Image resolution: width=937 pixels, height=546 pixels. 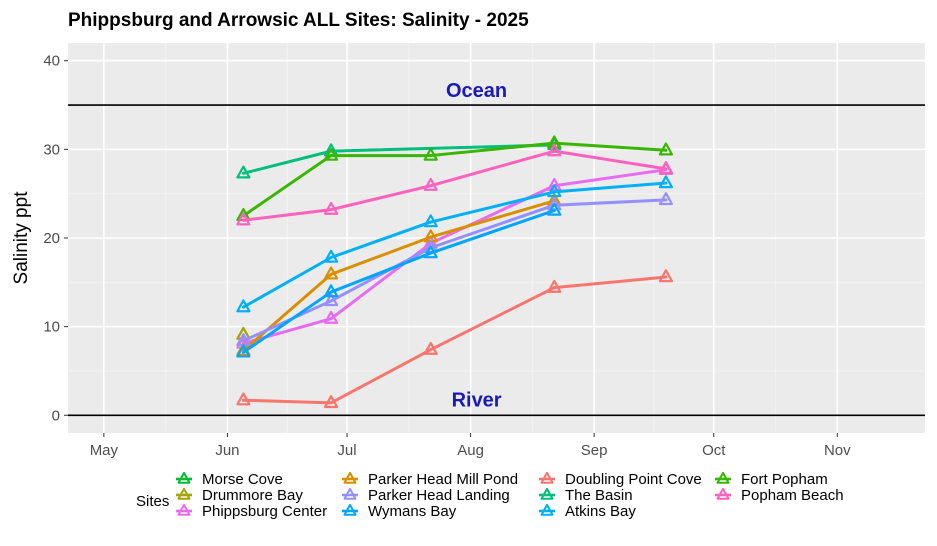 I want to click on legend-item-the-basin: The Basin, so click(x=586, y=495).